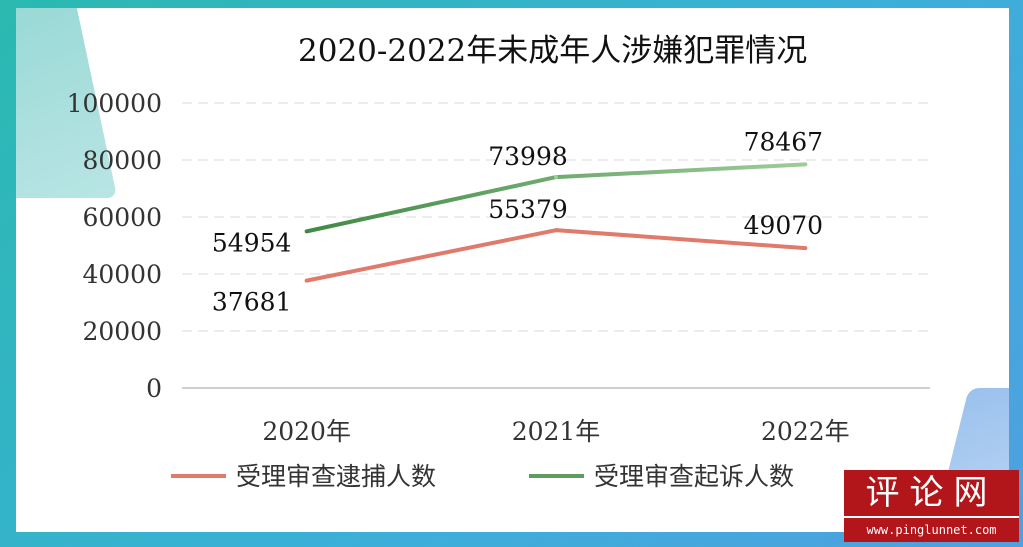 This screenshot has height=547, width=1023. Describe the element at coordinates (336, 476) in the screenshot. I see `legend-label-arrest: 受理审查逮捕人数` at that location.